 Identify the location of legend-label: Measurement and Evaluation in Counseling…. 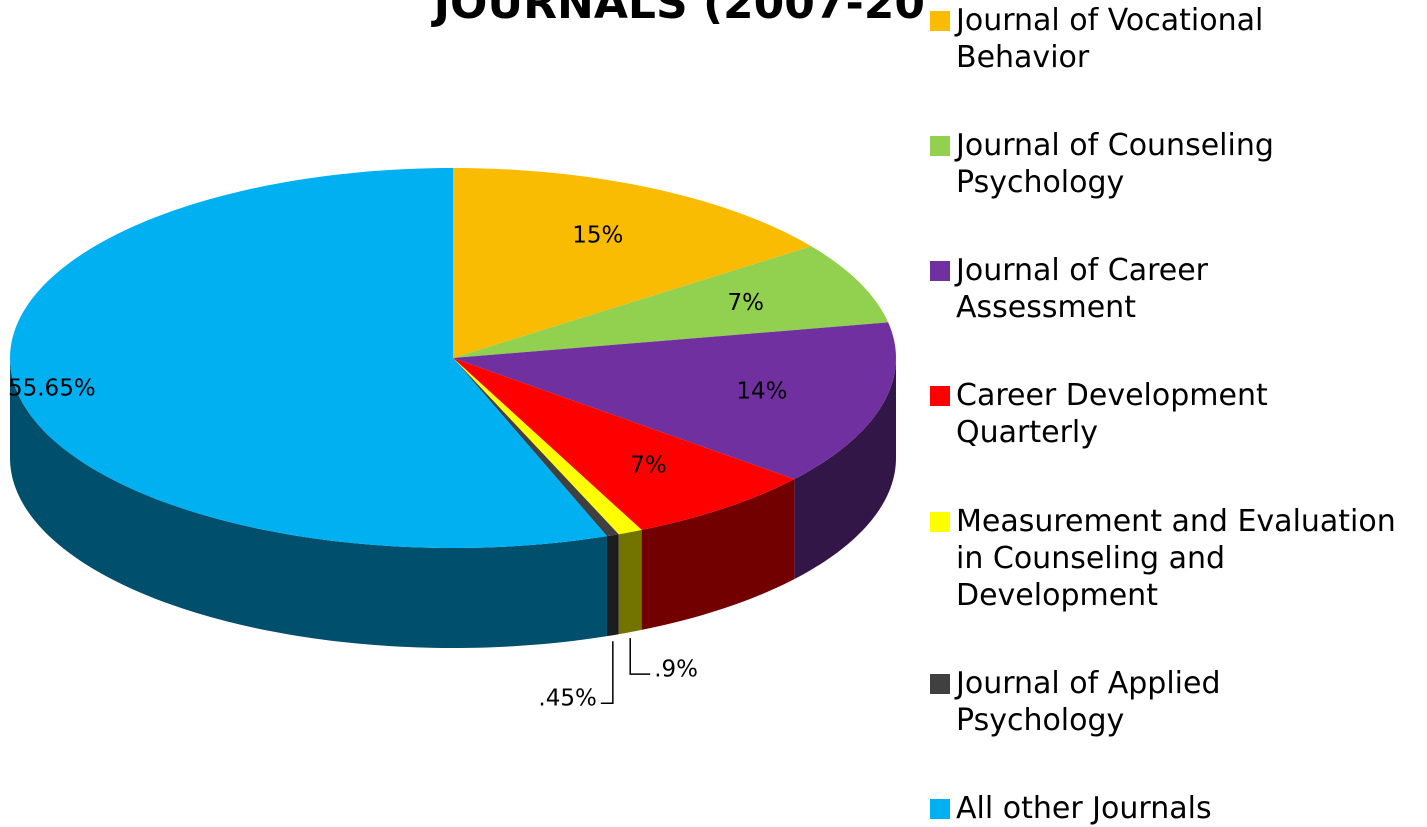
(1176, 558).